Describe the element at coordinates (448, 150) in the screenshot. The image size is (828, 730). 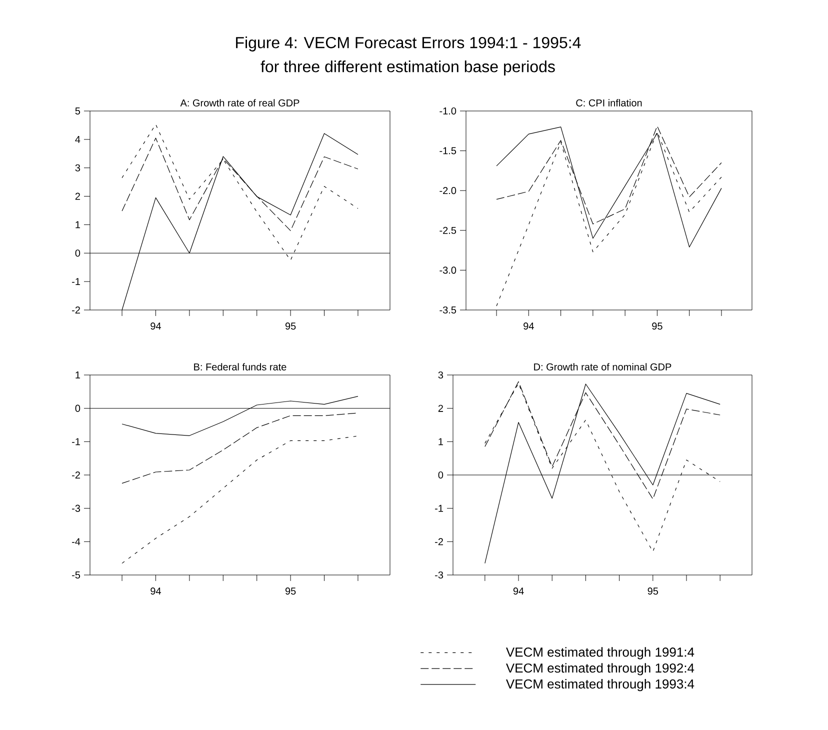
I see `y-tick-label: -1.5` at that location.